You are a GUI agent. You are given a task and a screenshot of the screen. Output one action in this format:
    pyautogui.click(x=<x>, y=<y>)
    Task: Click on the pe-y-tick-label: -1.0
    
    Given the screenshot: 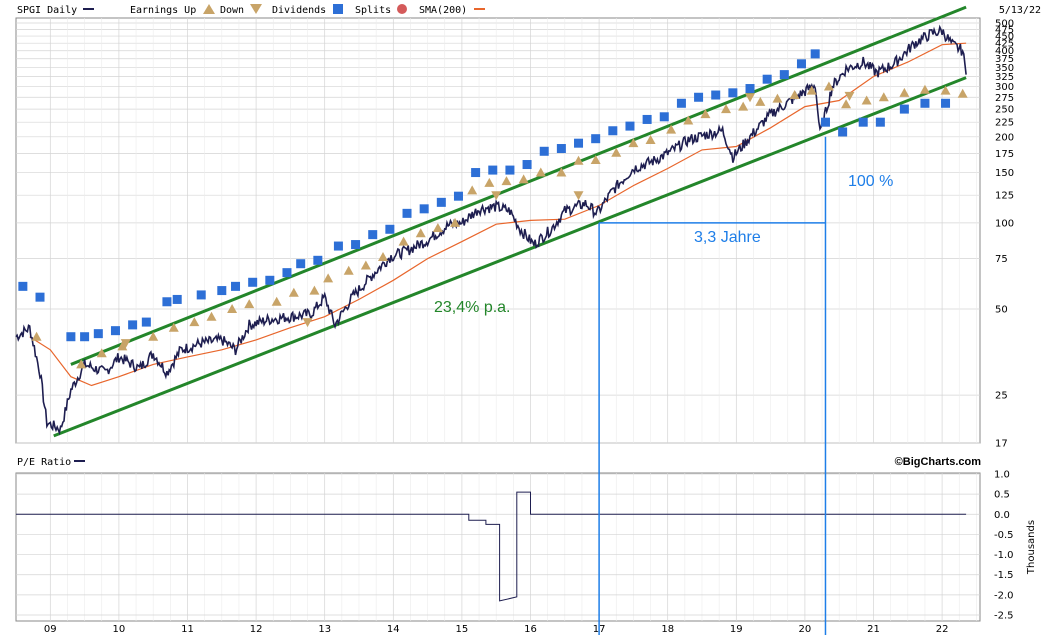 What is the action you would take?
    pyautogui.click(x=1004, y=555)
    